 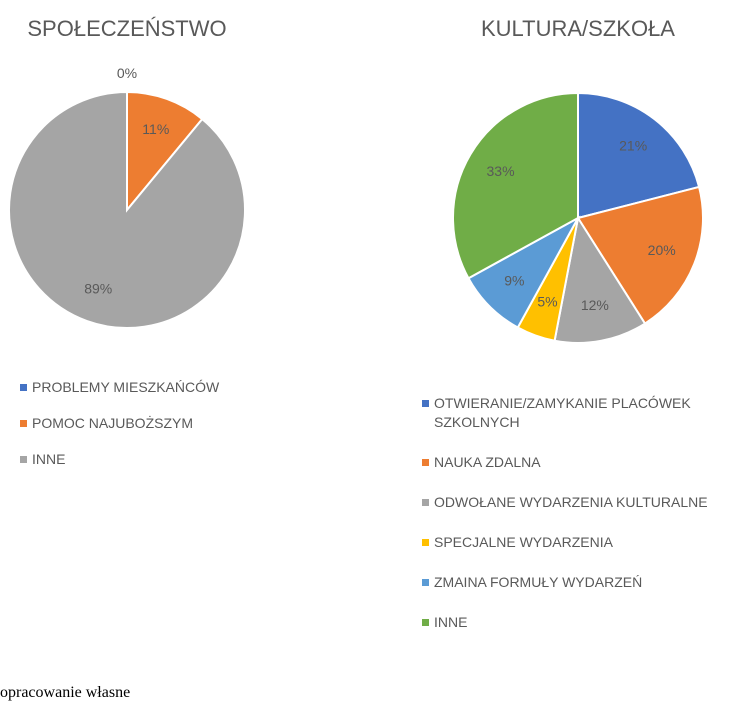 What do you see at coordinates (155, 129) in the screenshot?
I see `data-label: 11%` at bounding box center [155, 129].